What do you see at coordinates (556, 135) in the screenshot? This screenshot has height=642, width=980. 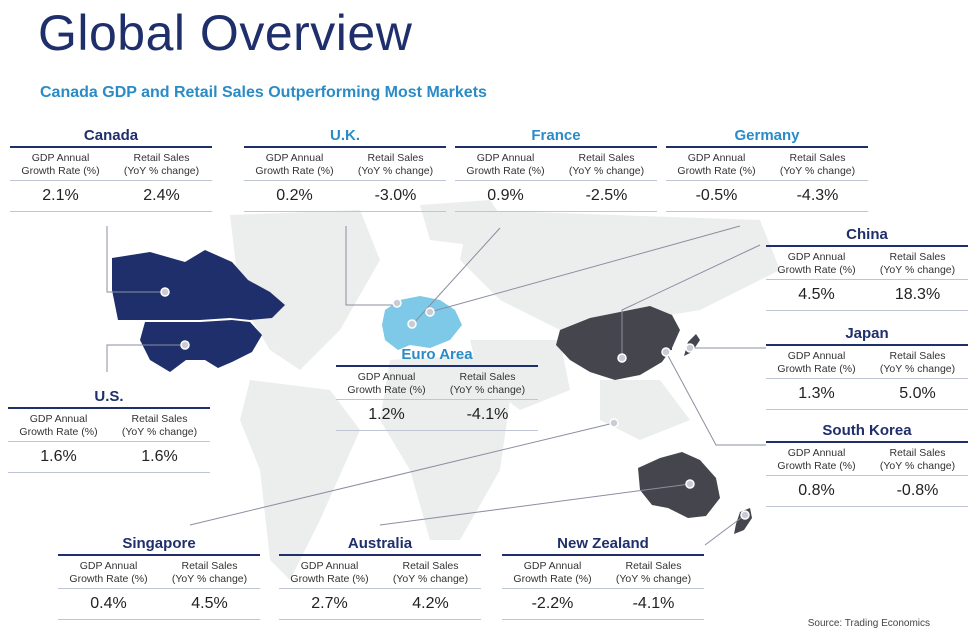 I see `country-name: France` at bounding box center [556, 135].